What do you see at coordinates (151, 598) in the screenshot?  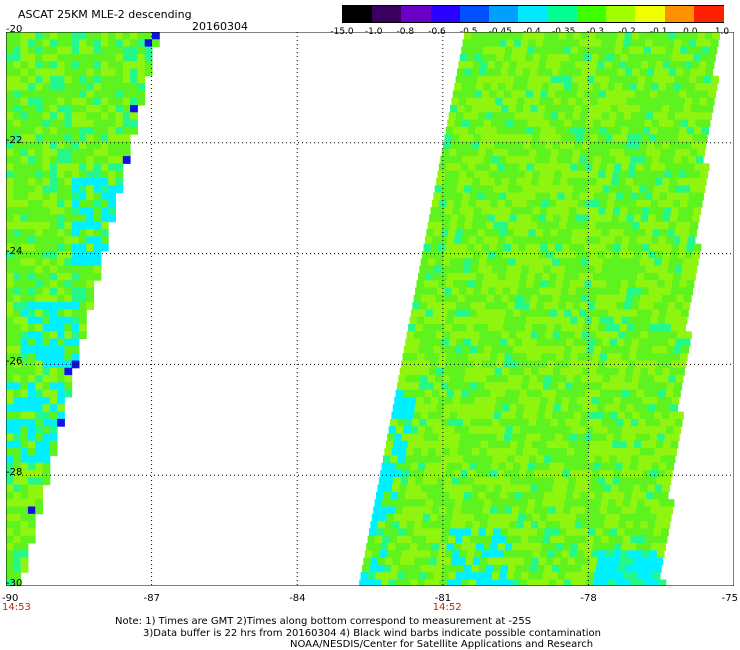 I see `longitude-label: -87` at bounding box center [151, 598].